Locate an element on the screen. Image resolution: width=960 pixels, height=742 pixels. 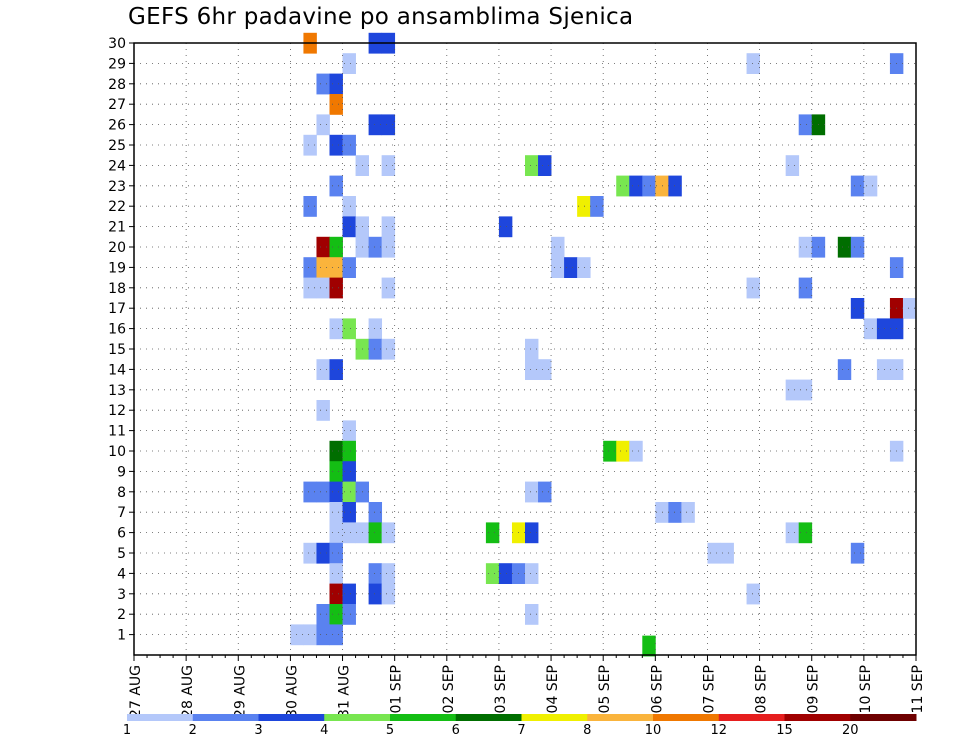
y-tick-label: 4 is located at coordinates (121, 574).